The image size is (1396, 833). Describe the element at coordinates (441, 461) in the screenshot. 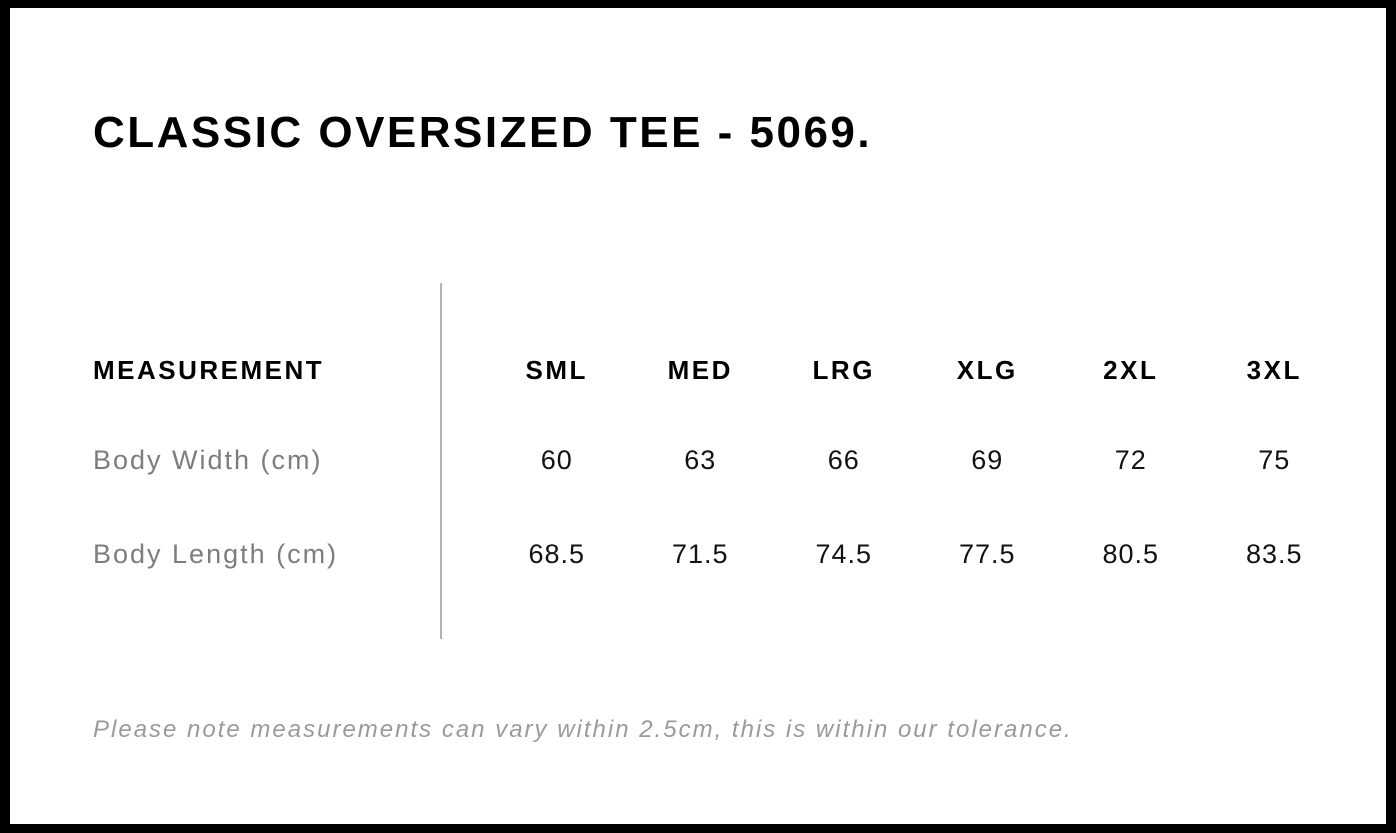

I see `table-vertical-divider` at that location.